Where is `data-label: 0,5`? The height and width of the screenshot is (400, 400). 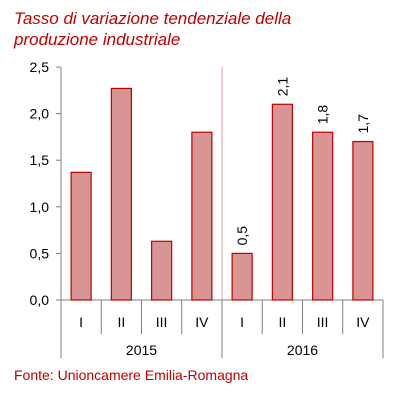
data-label: 0,5 is located at coordinates (242, 236).